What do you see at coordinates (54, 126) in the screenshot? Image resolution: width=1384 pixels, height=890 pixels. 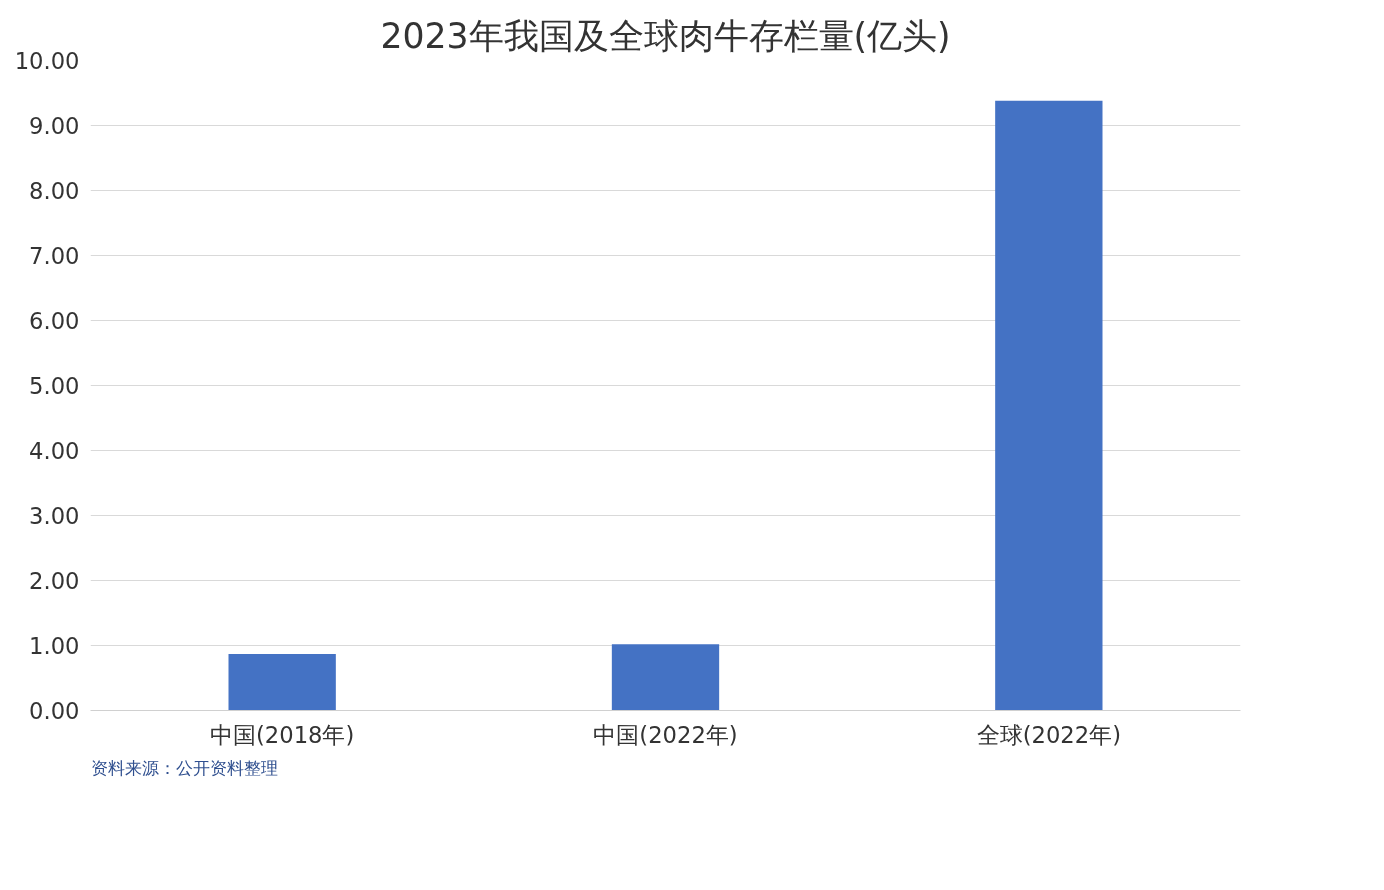 I see `y-tick-label: 9.00` at bounding box center [54, 126].